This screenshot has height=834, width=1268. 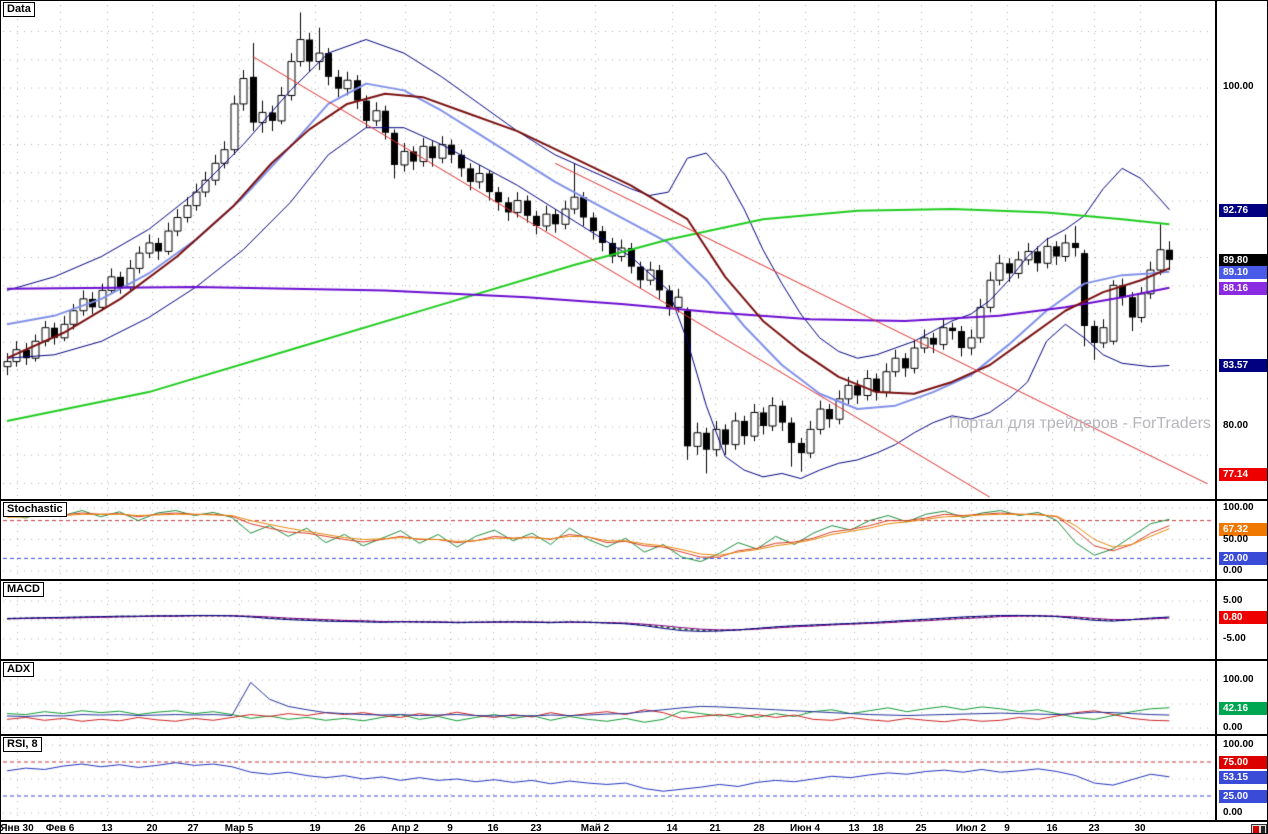 I want to click on x-axis-tick-label: Фев 6, so click(x=60, y=828).